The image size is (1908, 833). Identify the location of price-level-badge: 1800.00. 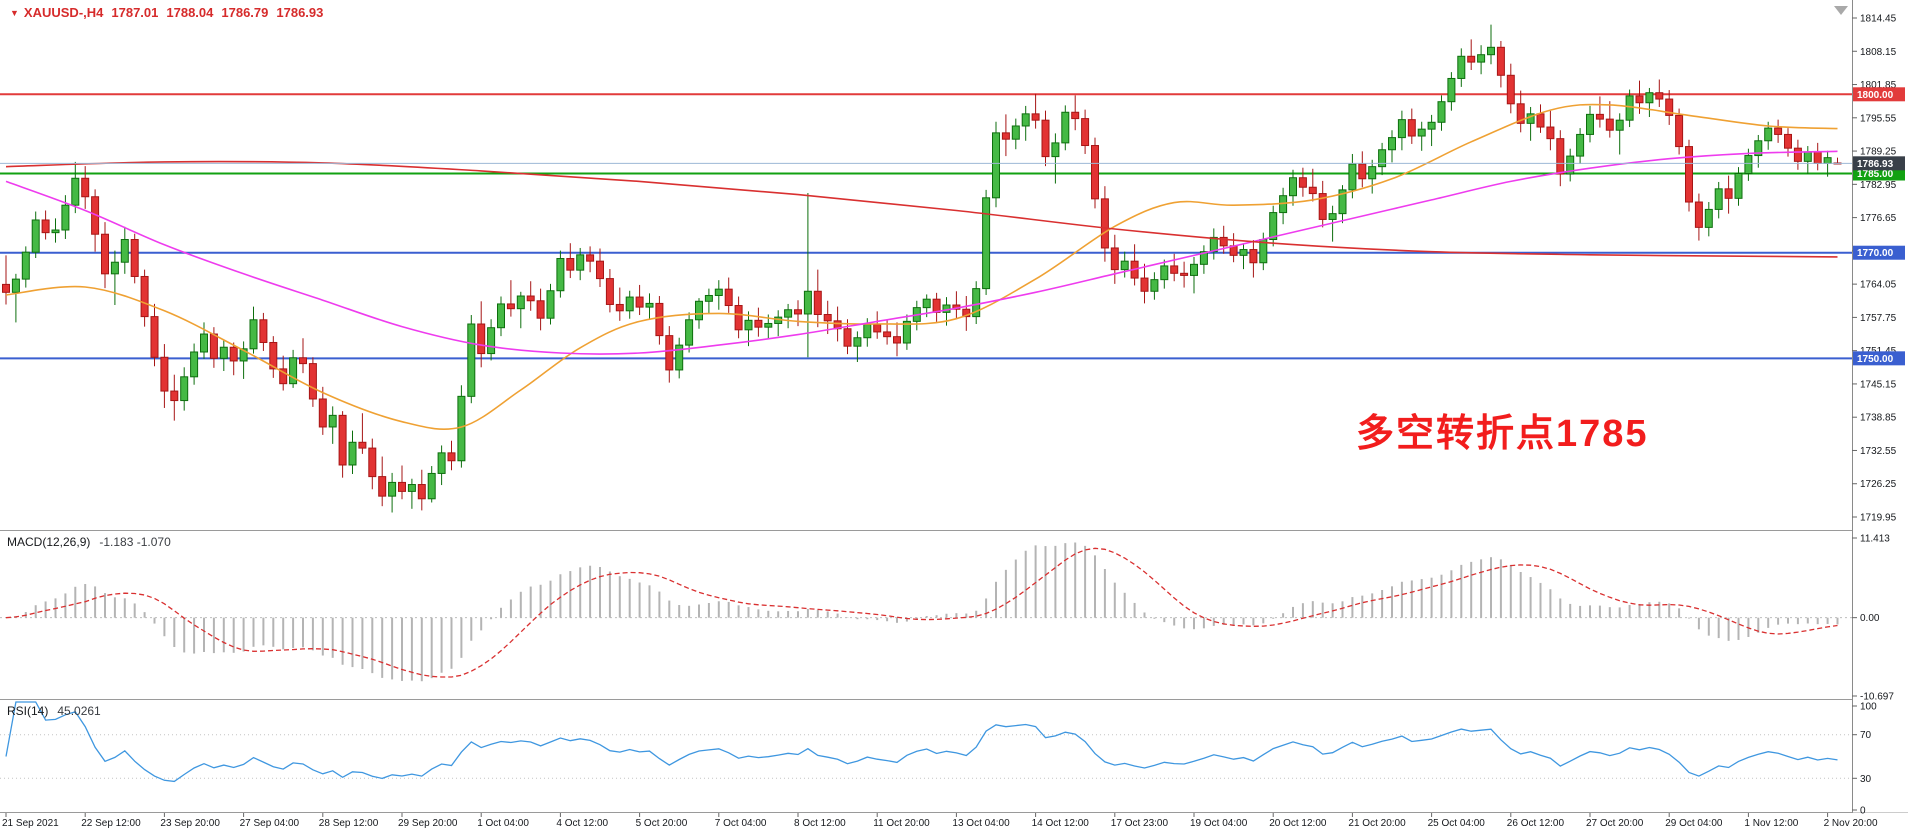
(1879, 94).